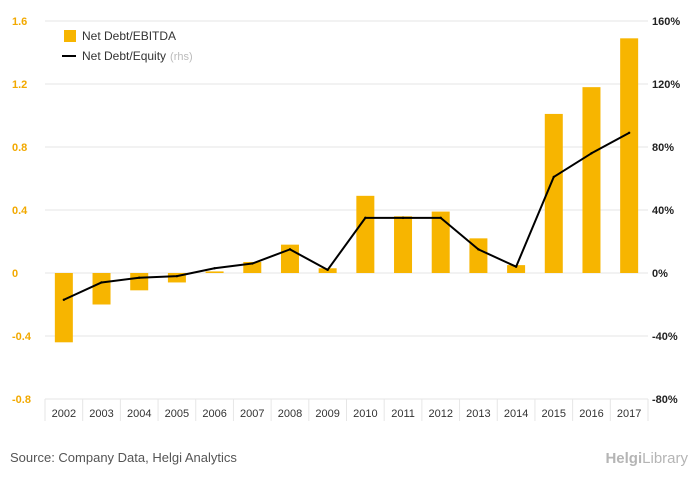 The image size is (700, 483). What do you see at coordinates (15, 274) in the screenshot?
I see `y-left-tick-label: 0` at bounding box center [15, 274].